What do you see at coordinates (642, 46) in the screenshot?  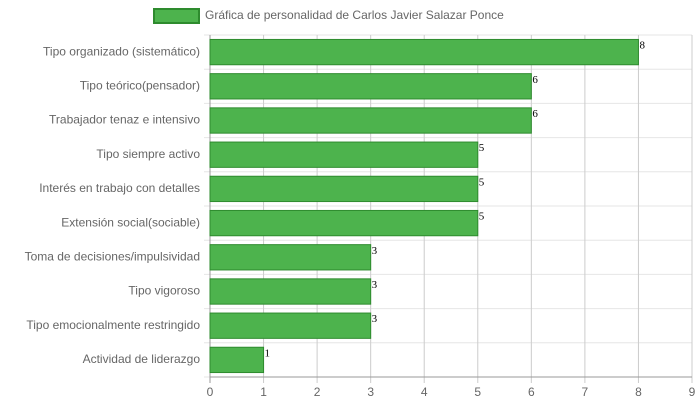 I see `data-label: 8` at bounding box center [642, 46].